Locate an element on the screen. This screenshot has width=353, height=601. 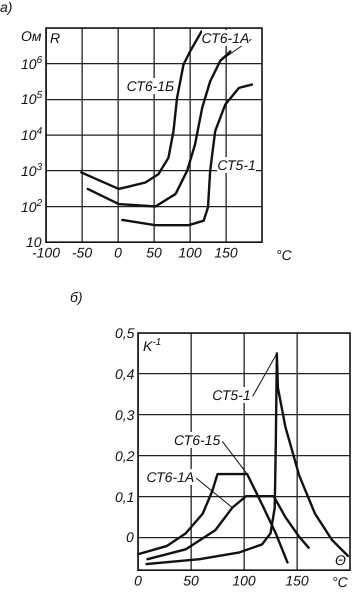
y-axis-title: Ом is located at coordinates (31, 36).